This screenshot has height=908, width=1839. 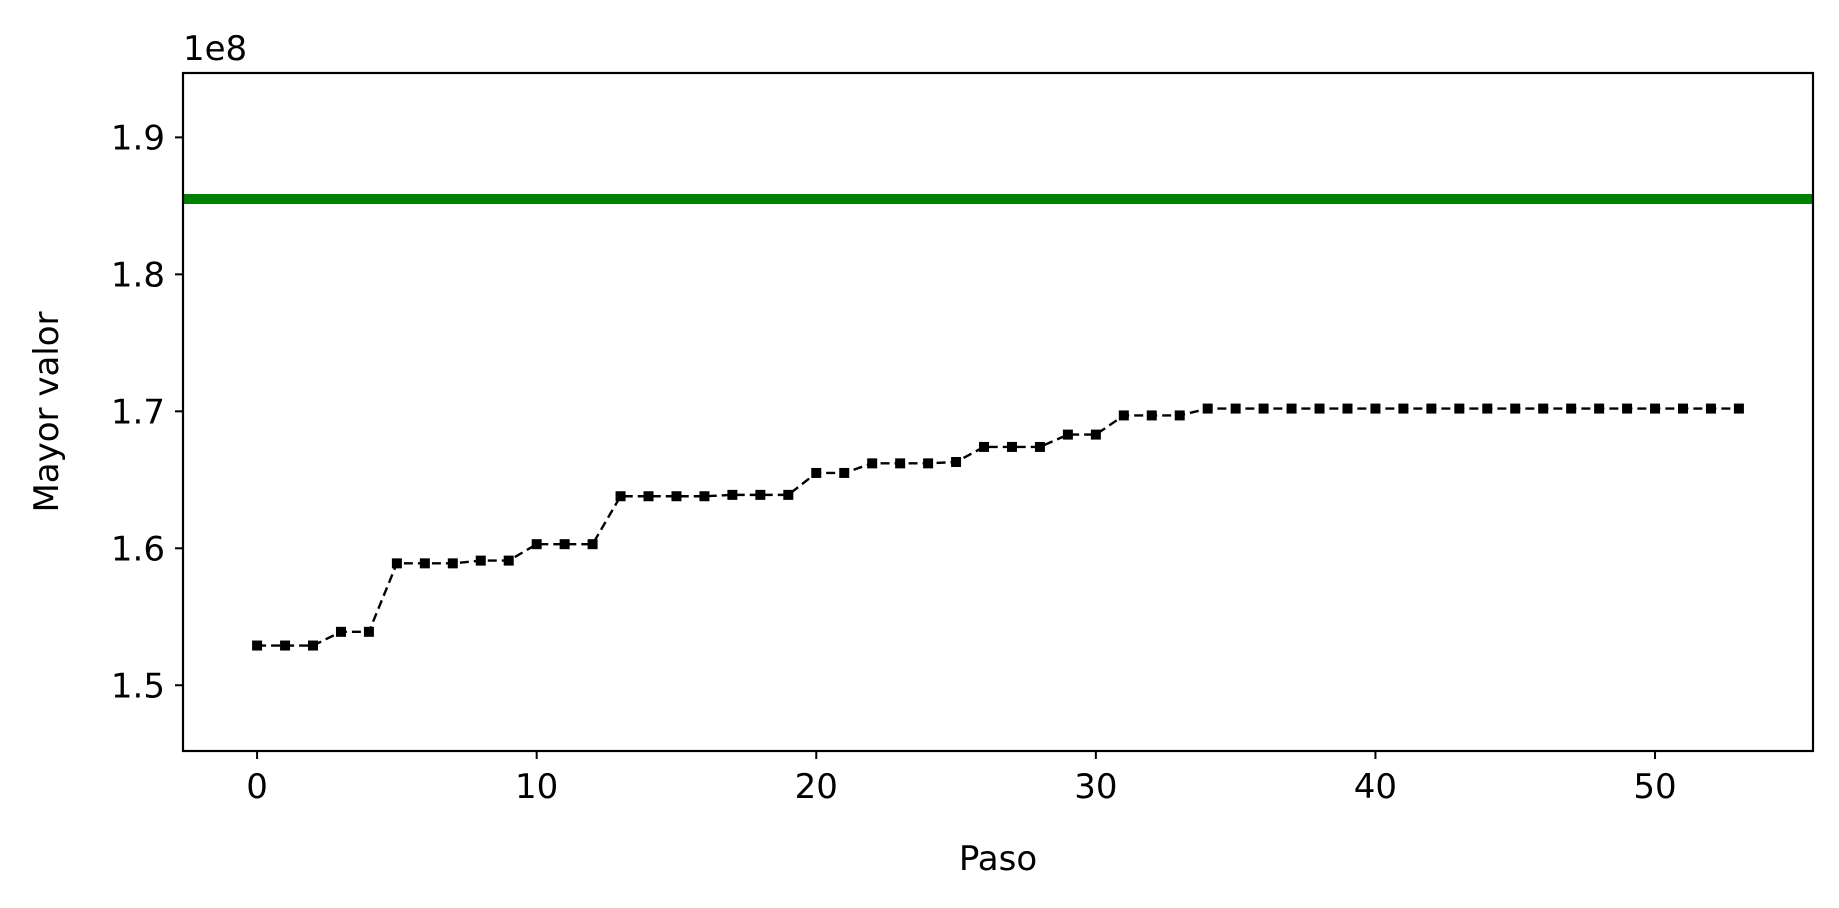 What do you see at coordinates (1375, 787) in the screenshot?
I see `x-tick-label: 40` at bounding box center [1375, 787].